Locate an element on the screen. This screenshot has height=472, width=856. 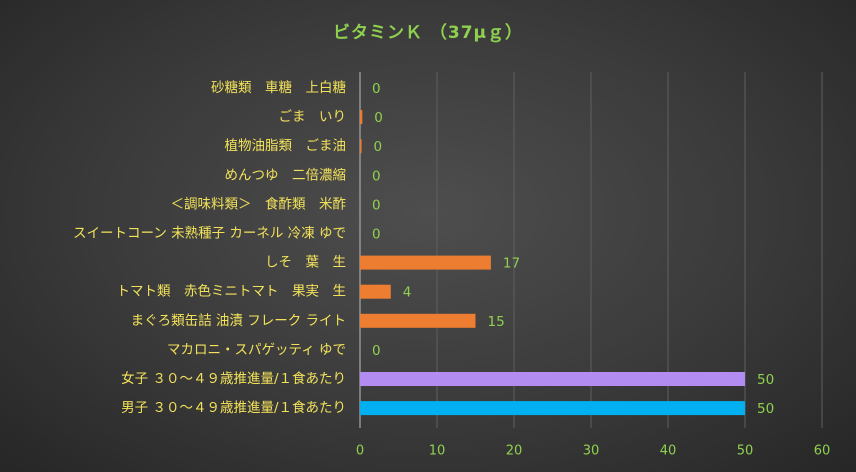
category-label: まぐろ類缶詰 油漬 フレーク ライト is located at coordinates (238, 321).